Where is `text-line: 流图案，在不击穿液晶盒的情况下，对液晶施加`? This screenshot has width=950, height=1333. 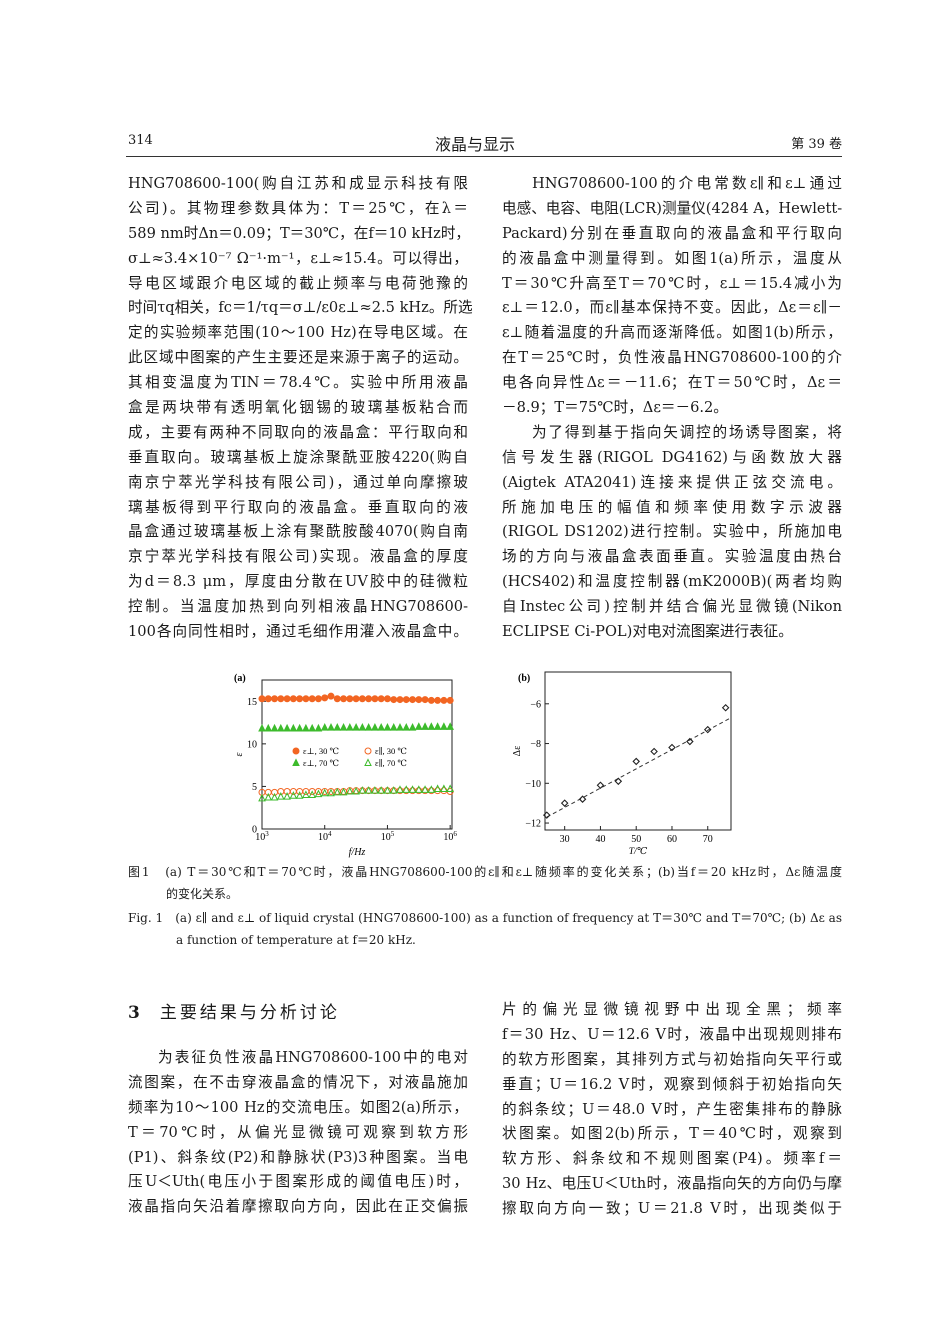
text-line: 流图案，在不击穿液晶盒的情况下，对液晶施加 is located at coordinates (298, 1082).